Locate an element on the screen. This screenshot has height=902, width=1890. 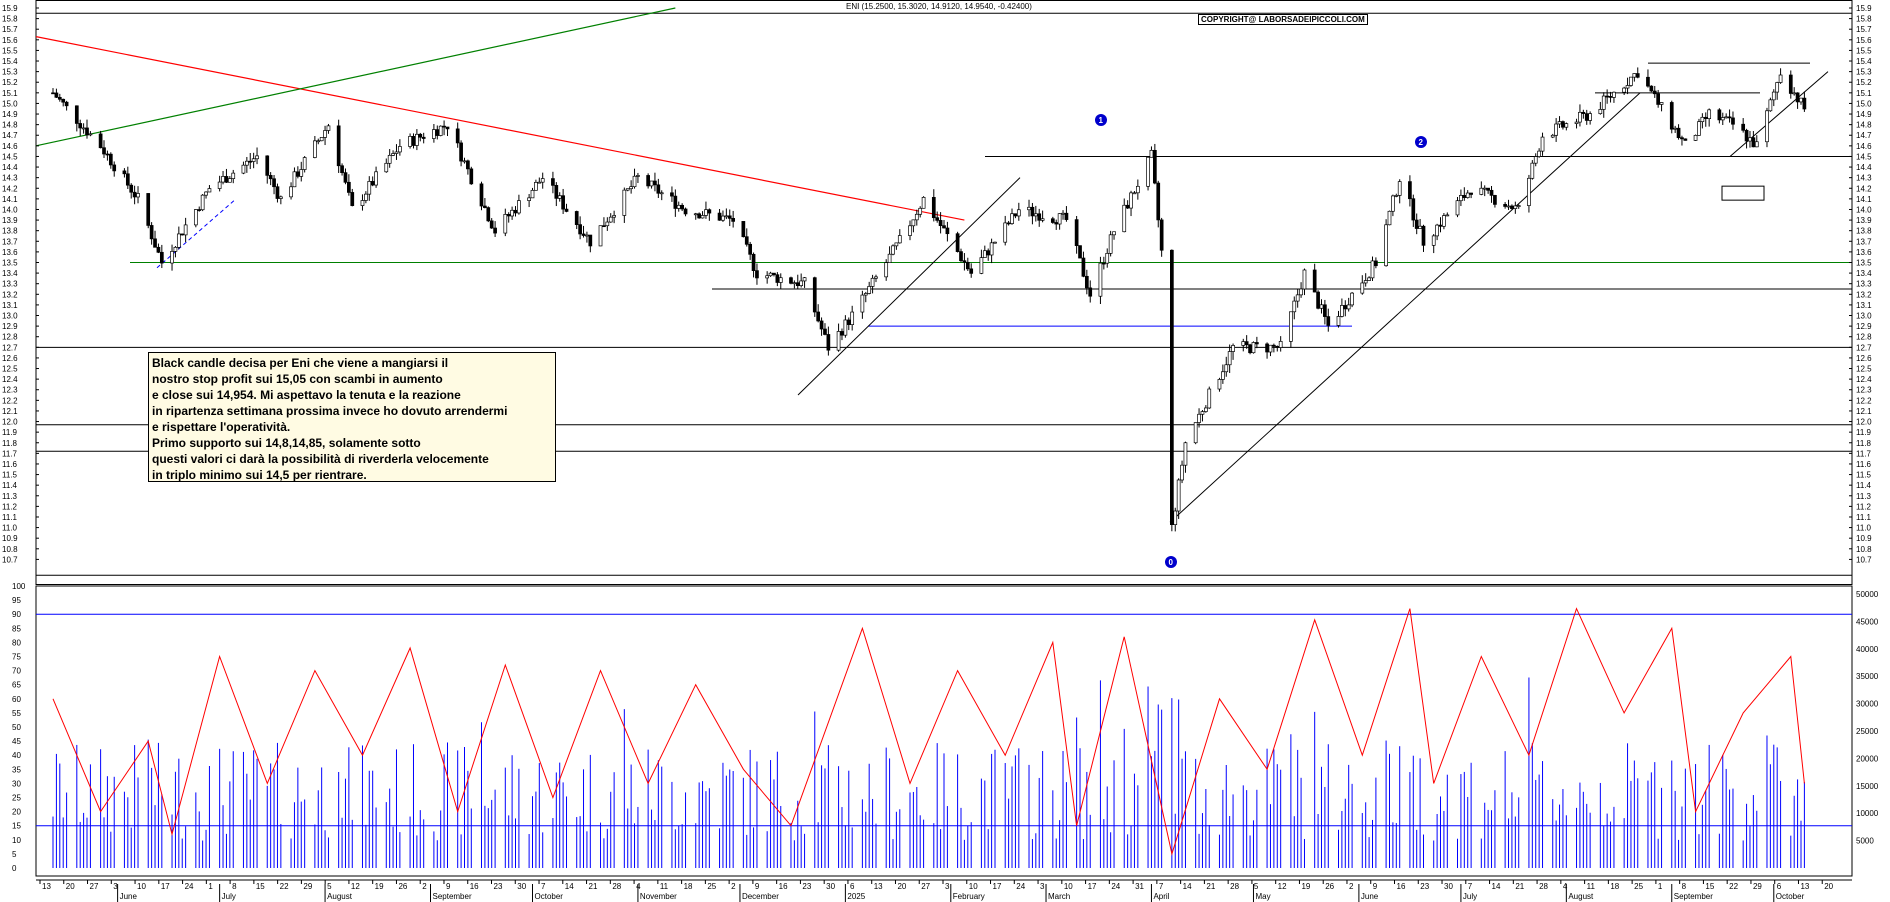
price-tick-left: 12.3 is located at coordinates (10, 390).